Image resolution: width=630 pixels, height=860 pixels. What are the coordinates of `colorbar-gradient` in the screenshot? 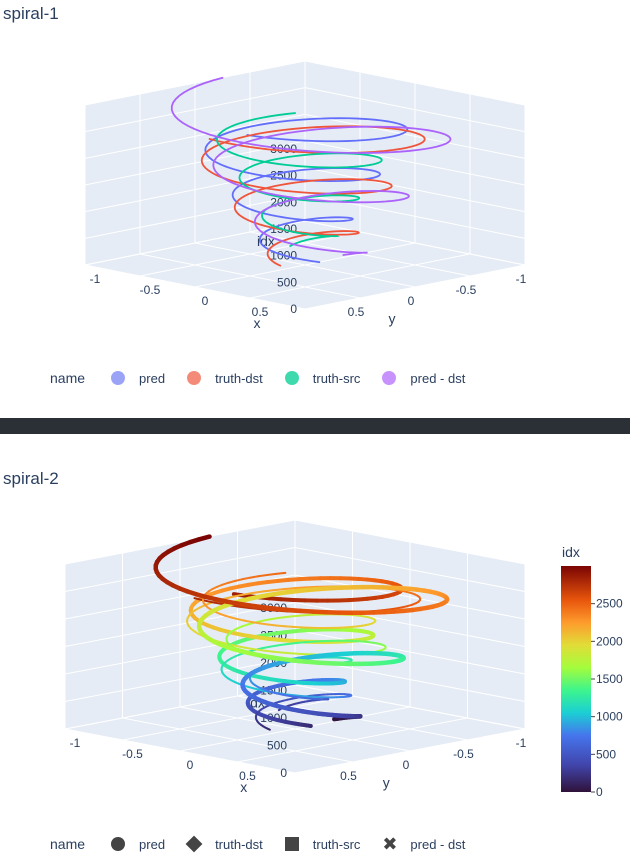 It's located at (576, 679).